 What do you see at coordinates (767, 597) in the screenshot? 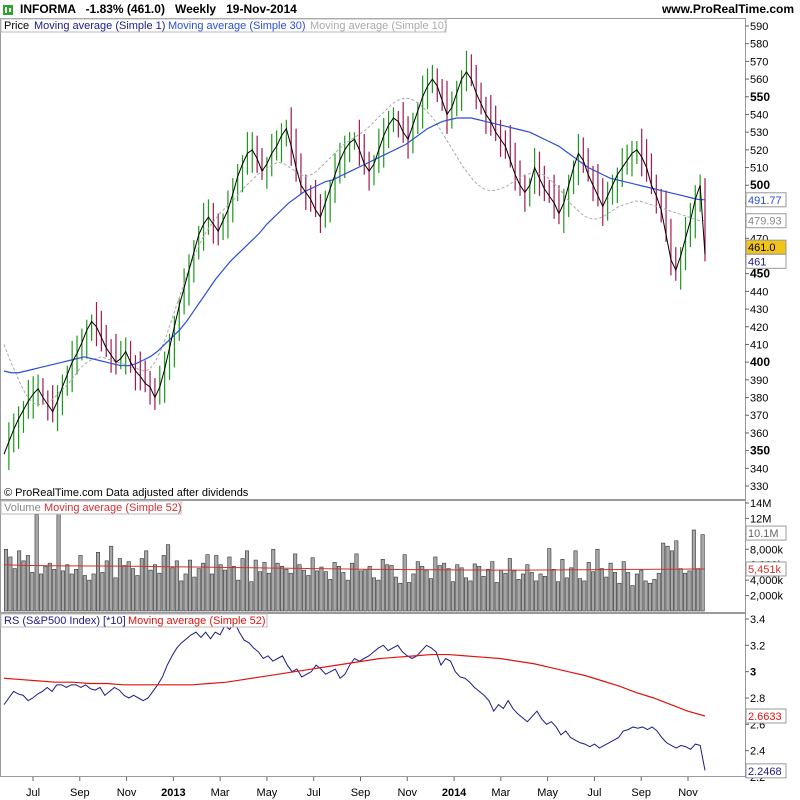
I see `volume-y-tick-label: 2,000k` at bounding box center [767, 597].